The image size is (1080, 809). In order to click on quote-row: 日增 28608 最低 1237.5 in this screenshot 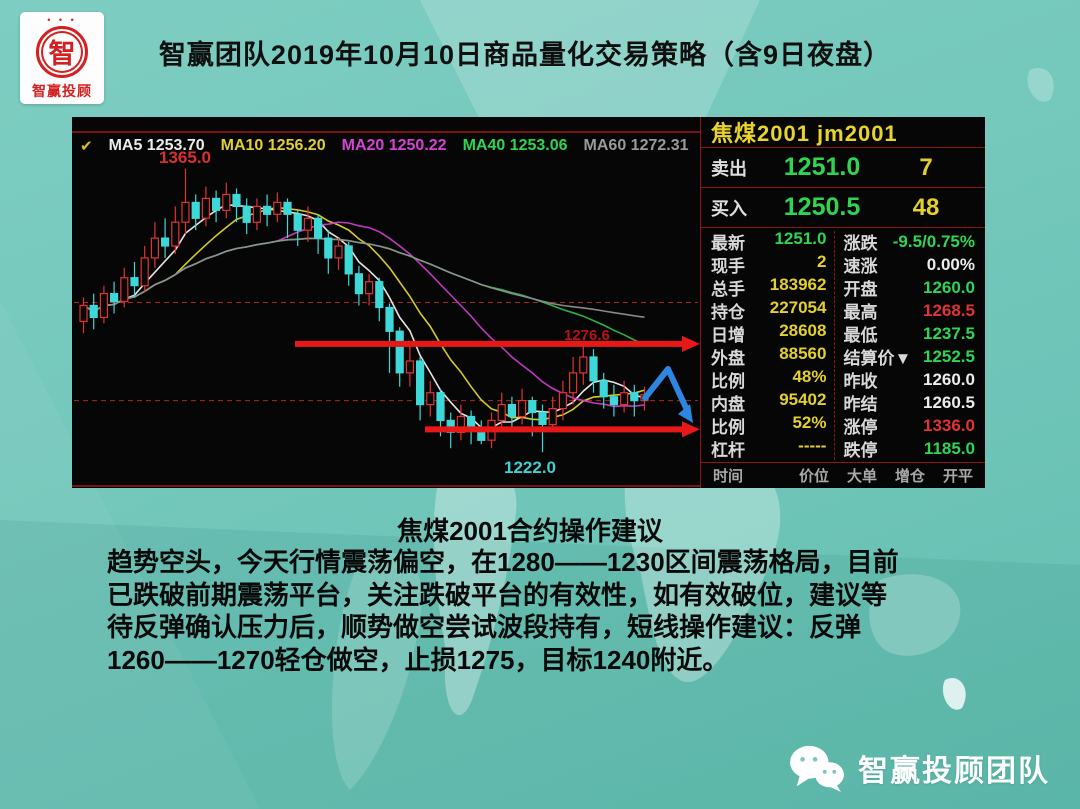, I will do `click(843, 333)`.